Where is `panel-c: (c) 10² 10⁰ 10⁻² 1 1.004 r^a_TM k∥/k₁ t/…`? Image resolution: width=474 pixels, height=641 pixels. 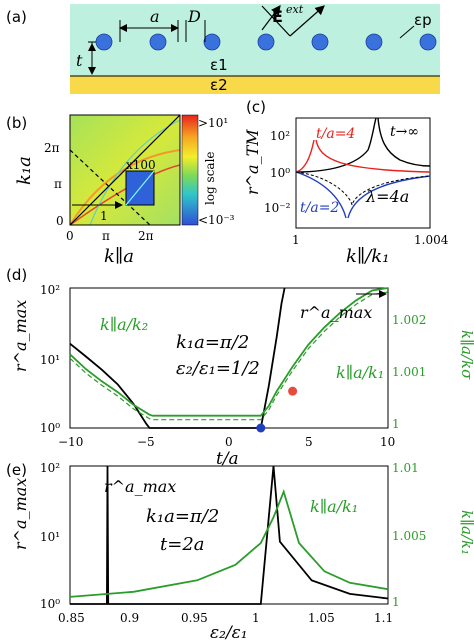
panel-c: (c) 10² 10⁰ 10⁻² 1 1.004 r^a_TM k∥/k₁ t/… is located at coordinates (346, 182).